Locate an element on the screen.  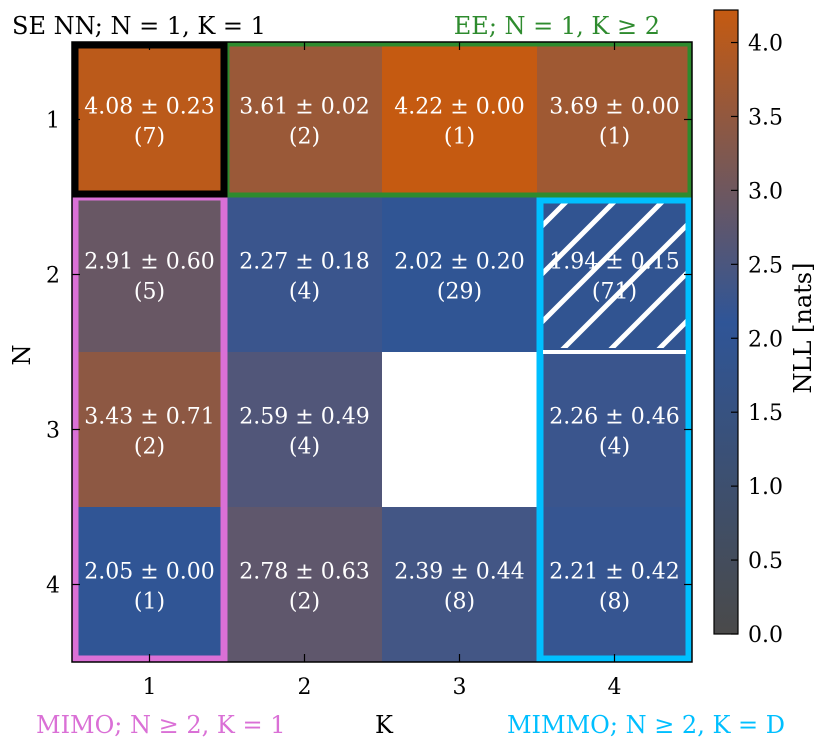
cell-mean-n3-k4: 2.26 ± 0.46 is located at coordinates (614, 417).